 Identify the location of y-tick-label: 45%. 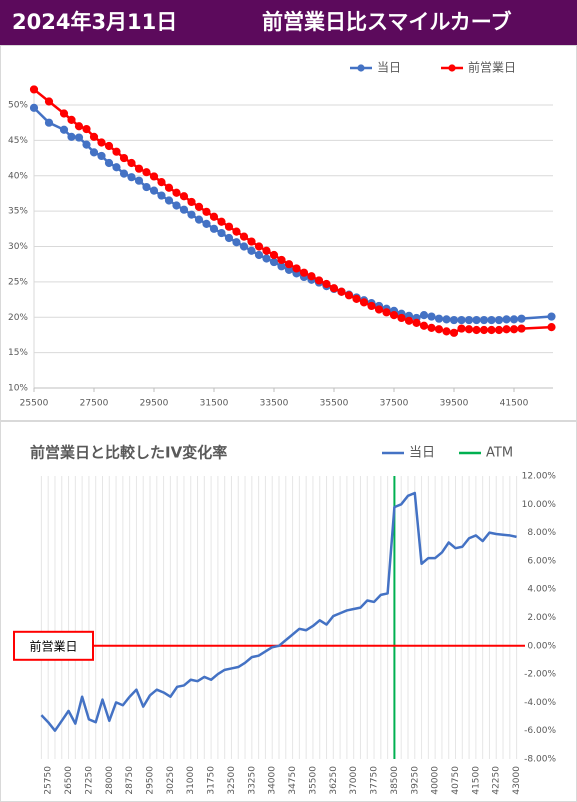
(18, 141).